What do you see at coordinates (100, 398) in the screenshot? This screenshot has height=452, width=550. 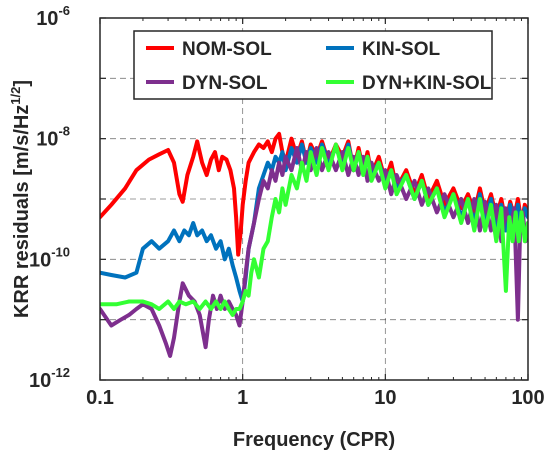 I see `x-tick-label: 0.1` at bounding box center [100, 398].